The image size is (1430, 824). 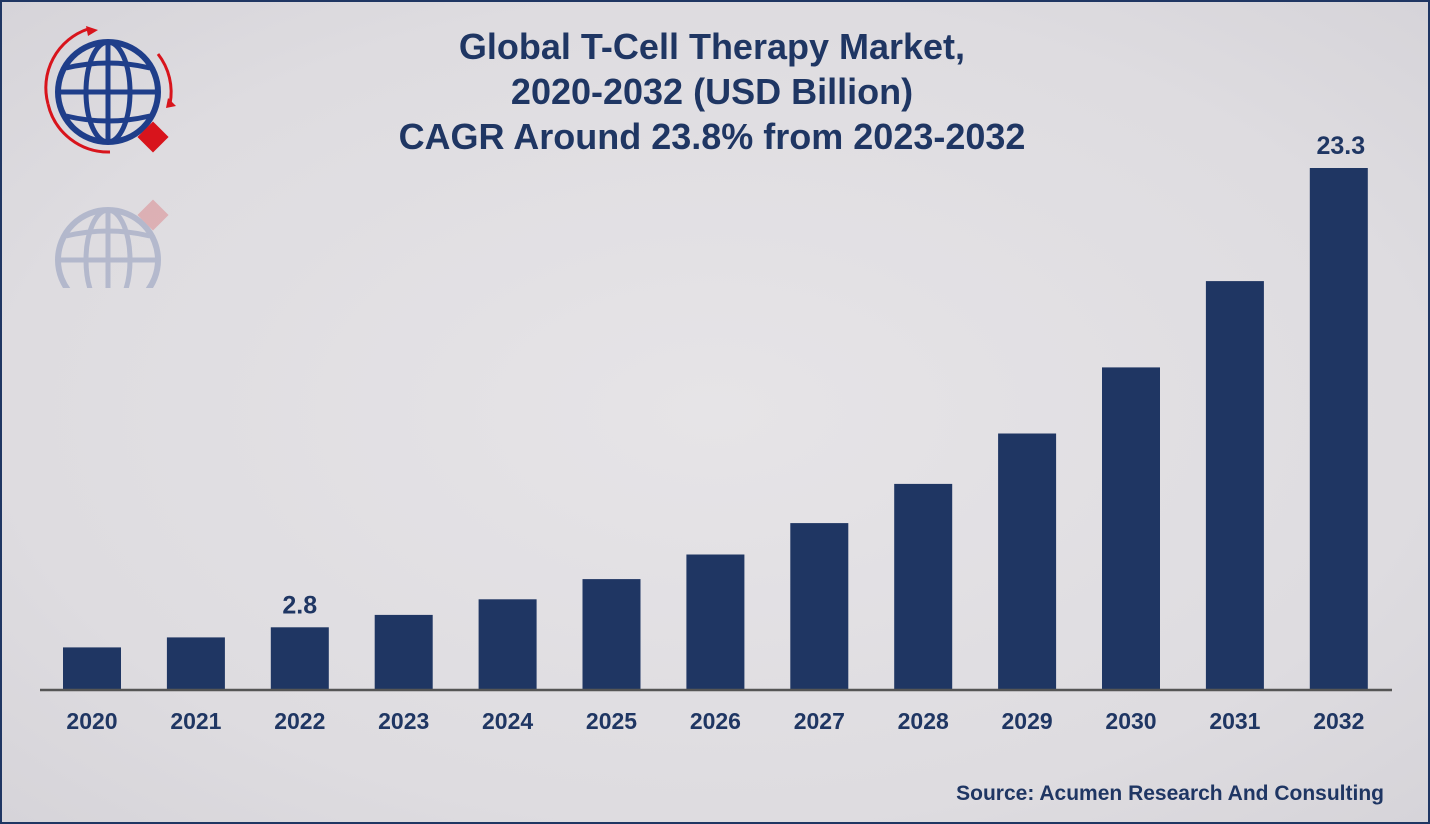 I want to click on bar-2020, so click(x=92, y=668).